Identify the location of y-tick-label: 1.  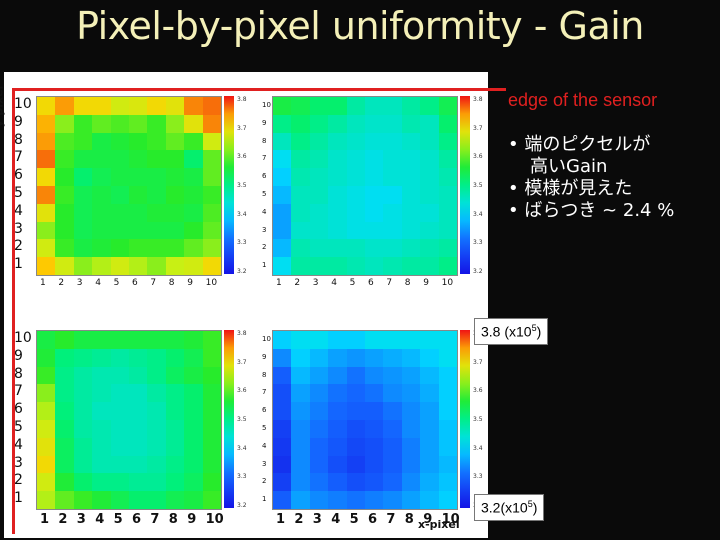
(264, 499).